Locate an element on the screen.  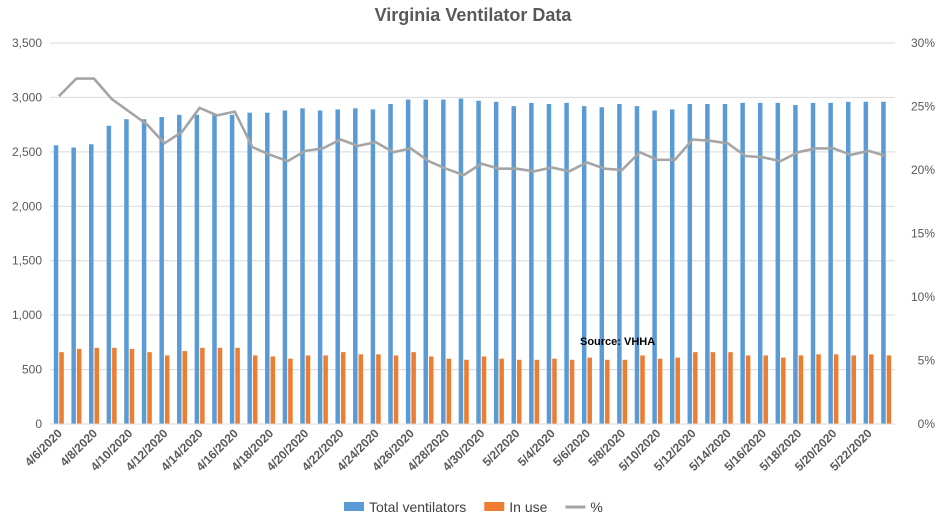
legend-label: In use is located at coordinates (528, 507).